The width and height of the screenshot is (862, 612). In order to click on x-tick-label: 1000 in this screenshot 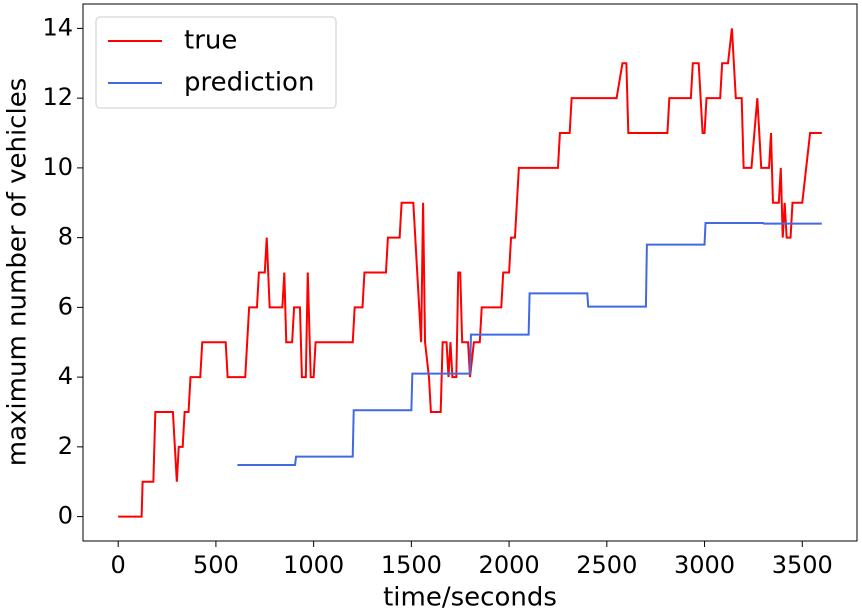, I will do `click(313, 565)`.